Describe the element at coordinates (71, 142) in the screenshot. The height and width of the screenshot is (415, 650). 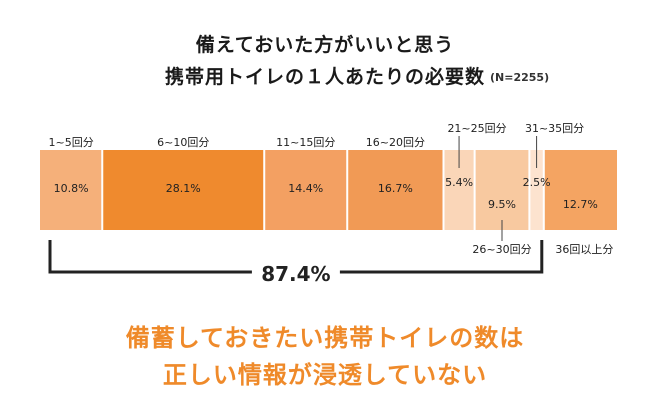
I see `category-label-1: 1~5回分` at that location.